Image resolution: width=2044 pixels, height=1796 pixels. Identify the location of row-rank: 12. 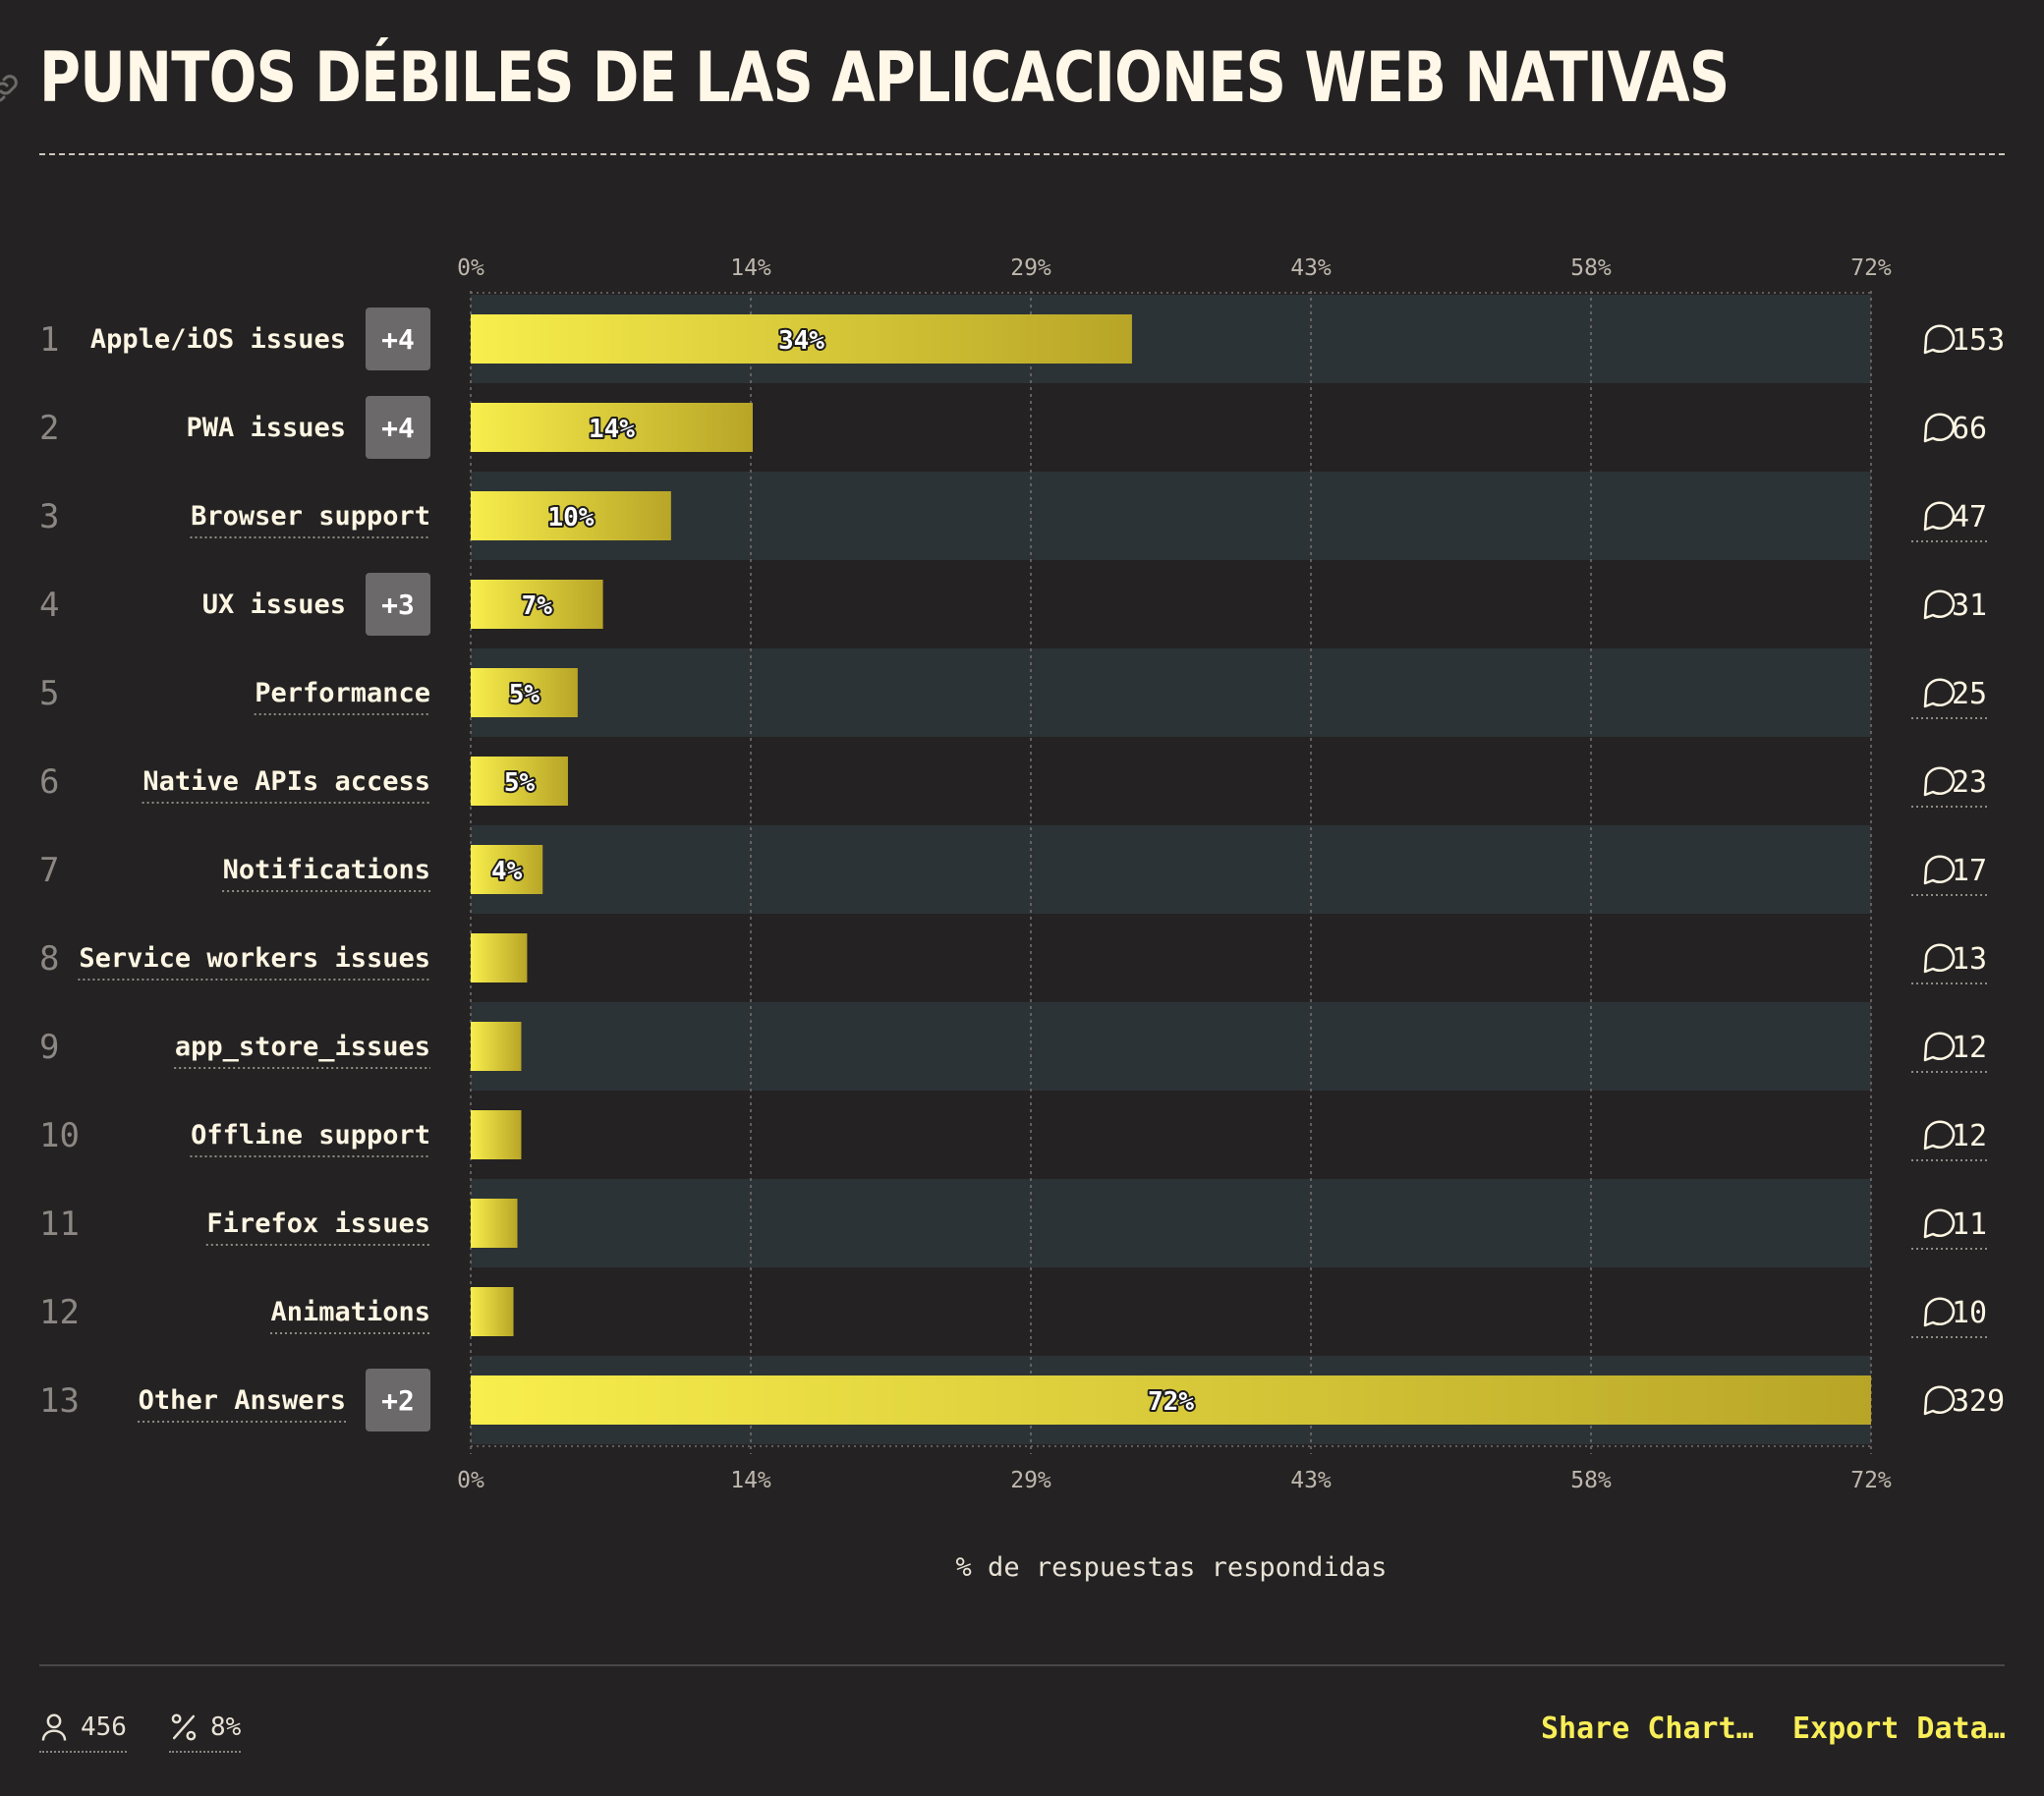
(59, 1312).